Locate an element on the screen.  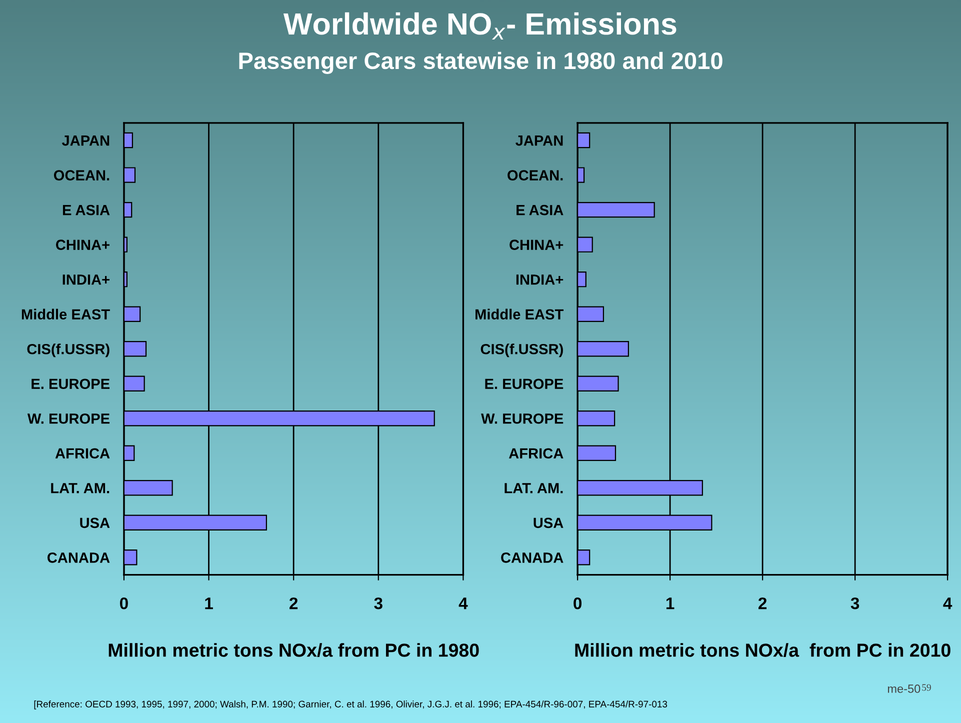
x-axis-title: Million metric tons NOx/a from PC in 1980 is located at coordinates (293, 650).